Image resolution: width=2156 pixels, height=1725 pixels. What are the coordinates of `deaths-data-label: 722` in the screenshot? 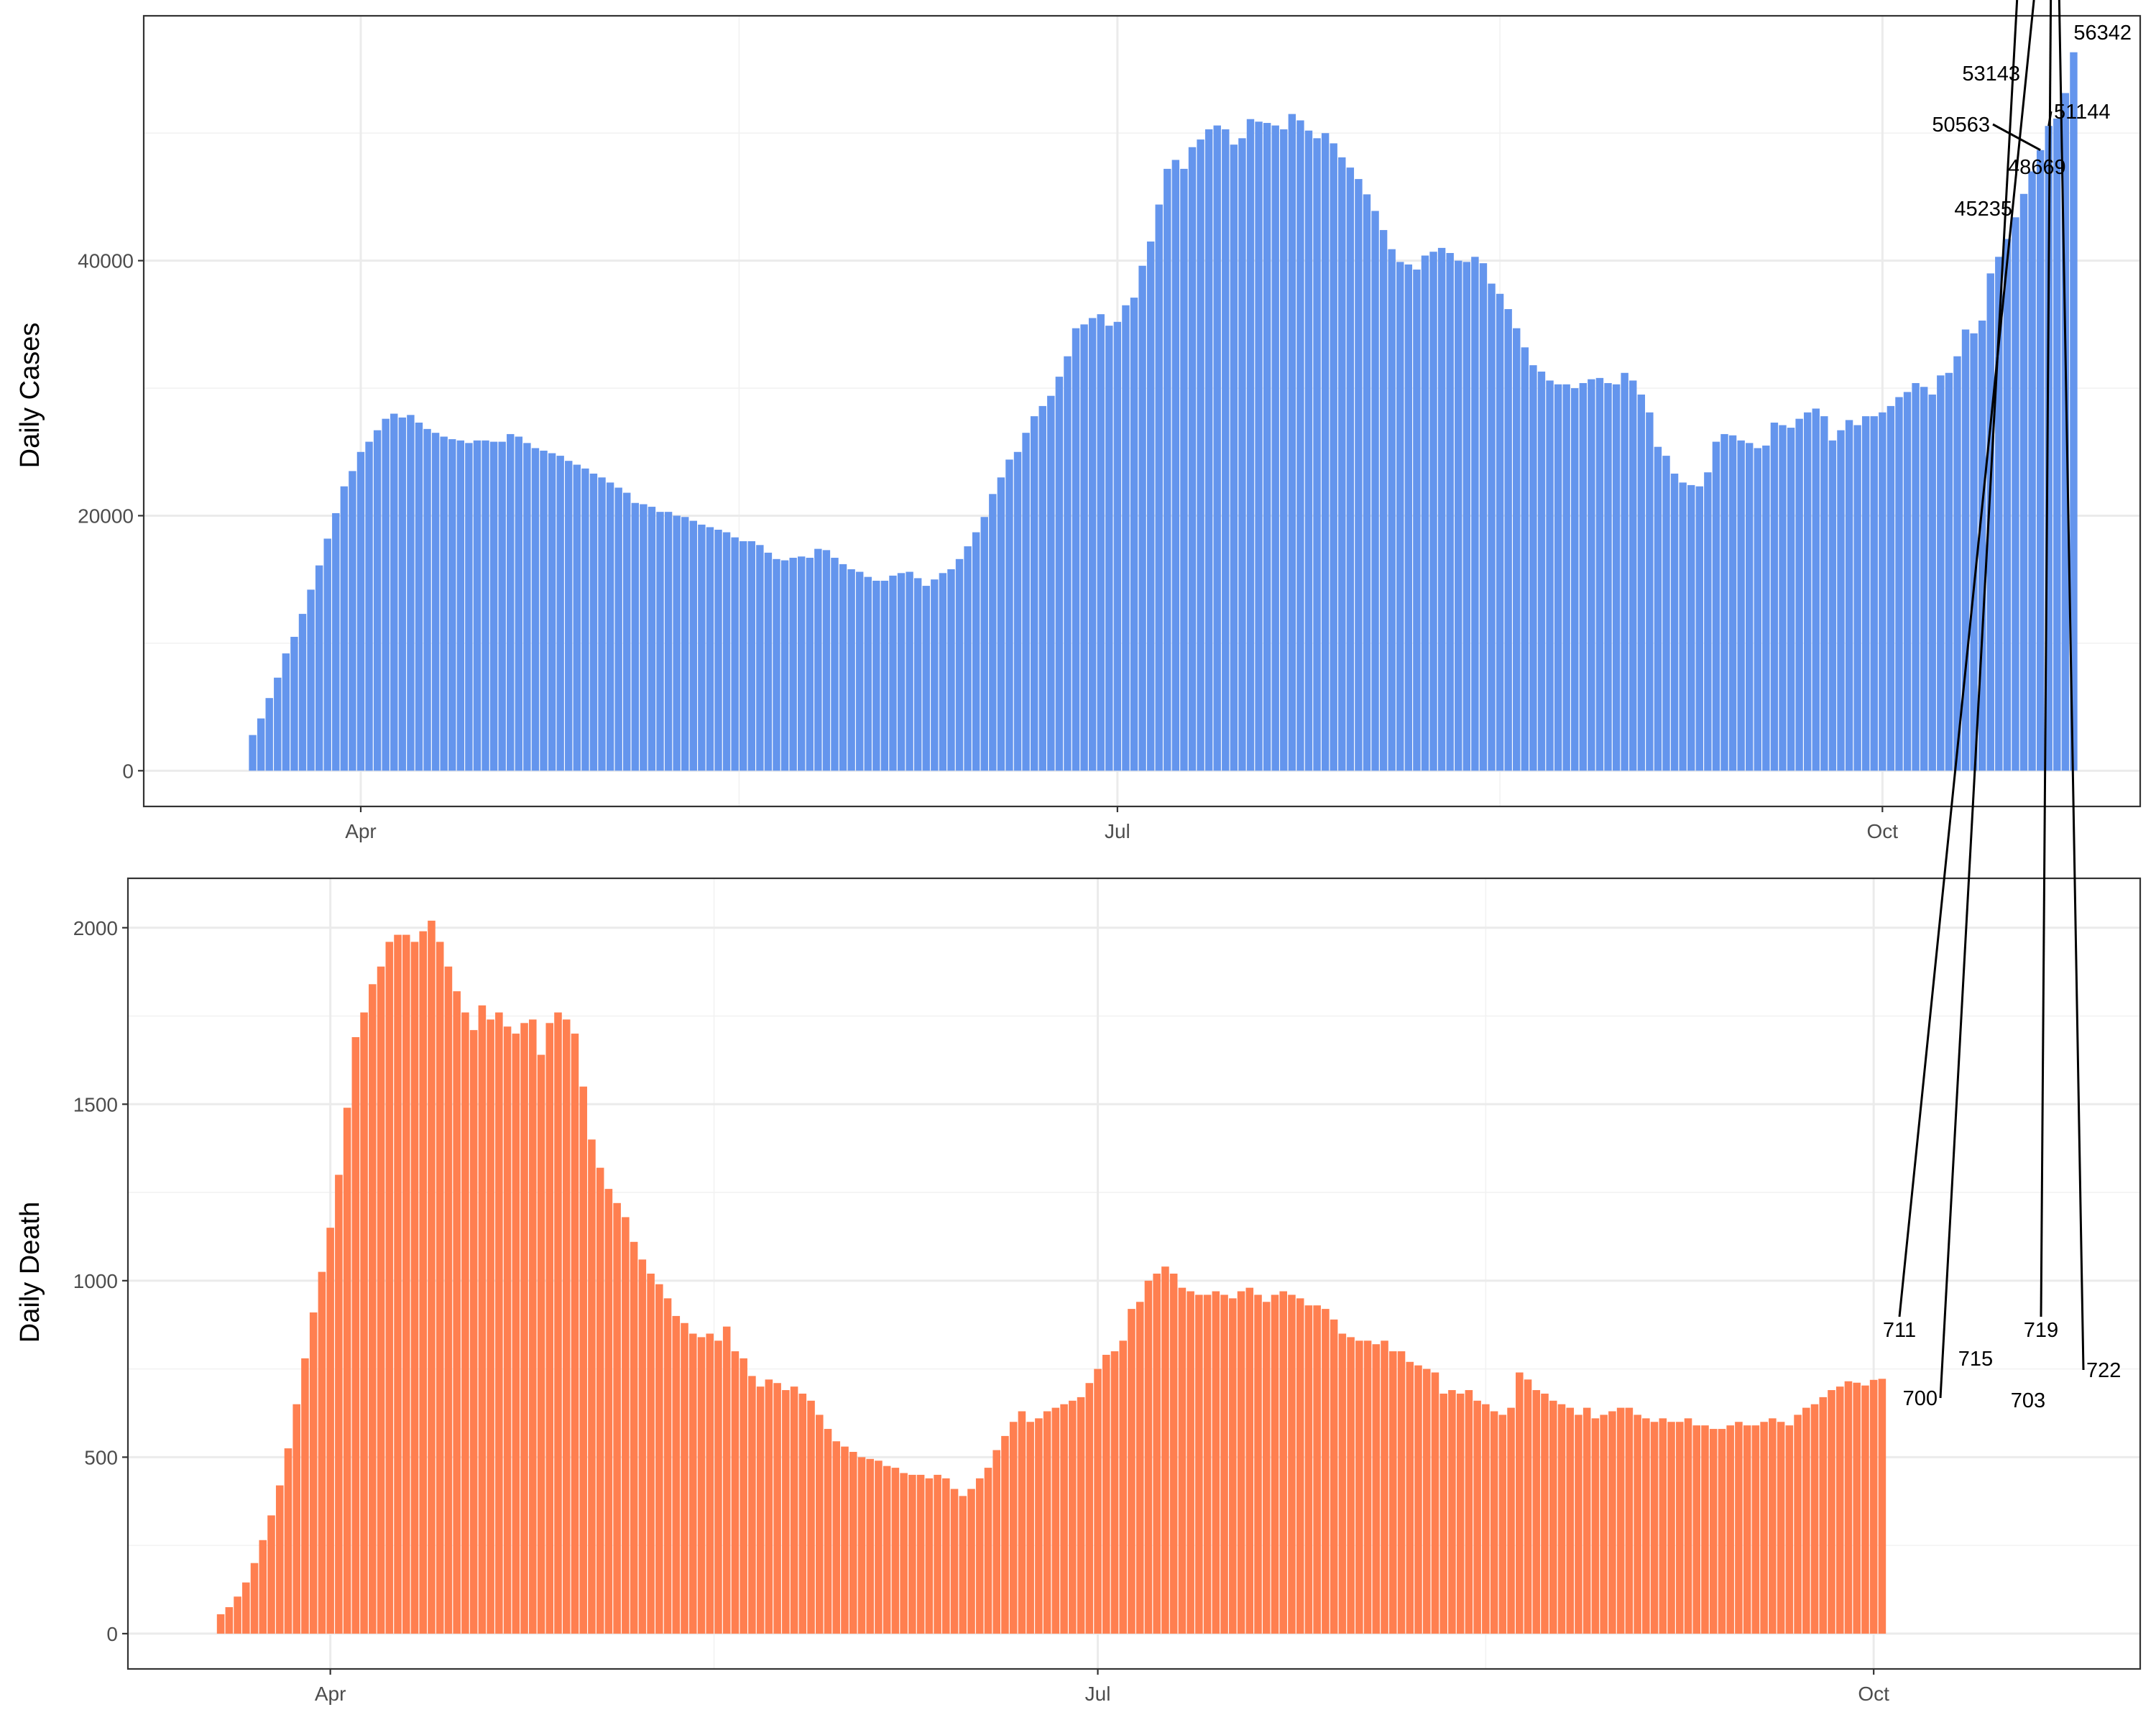 It's located at (2103, 1370).